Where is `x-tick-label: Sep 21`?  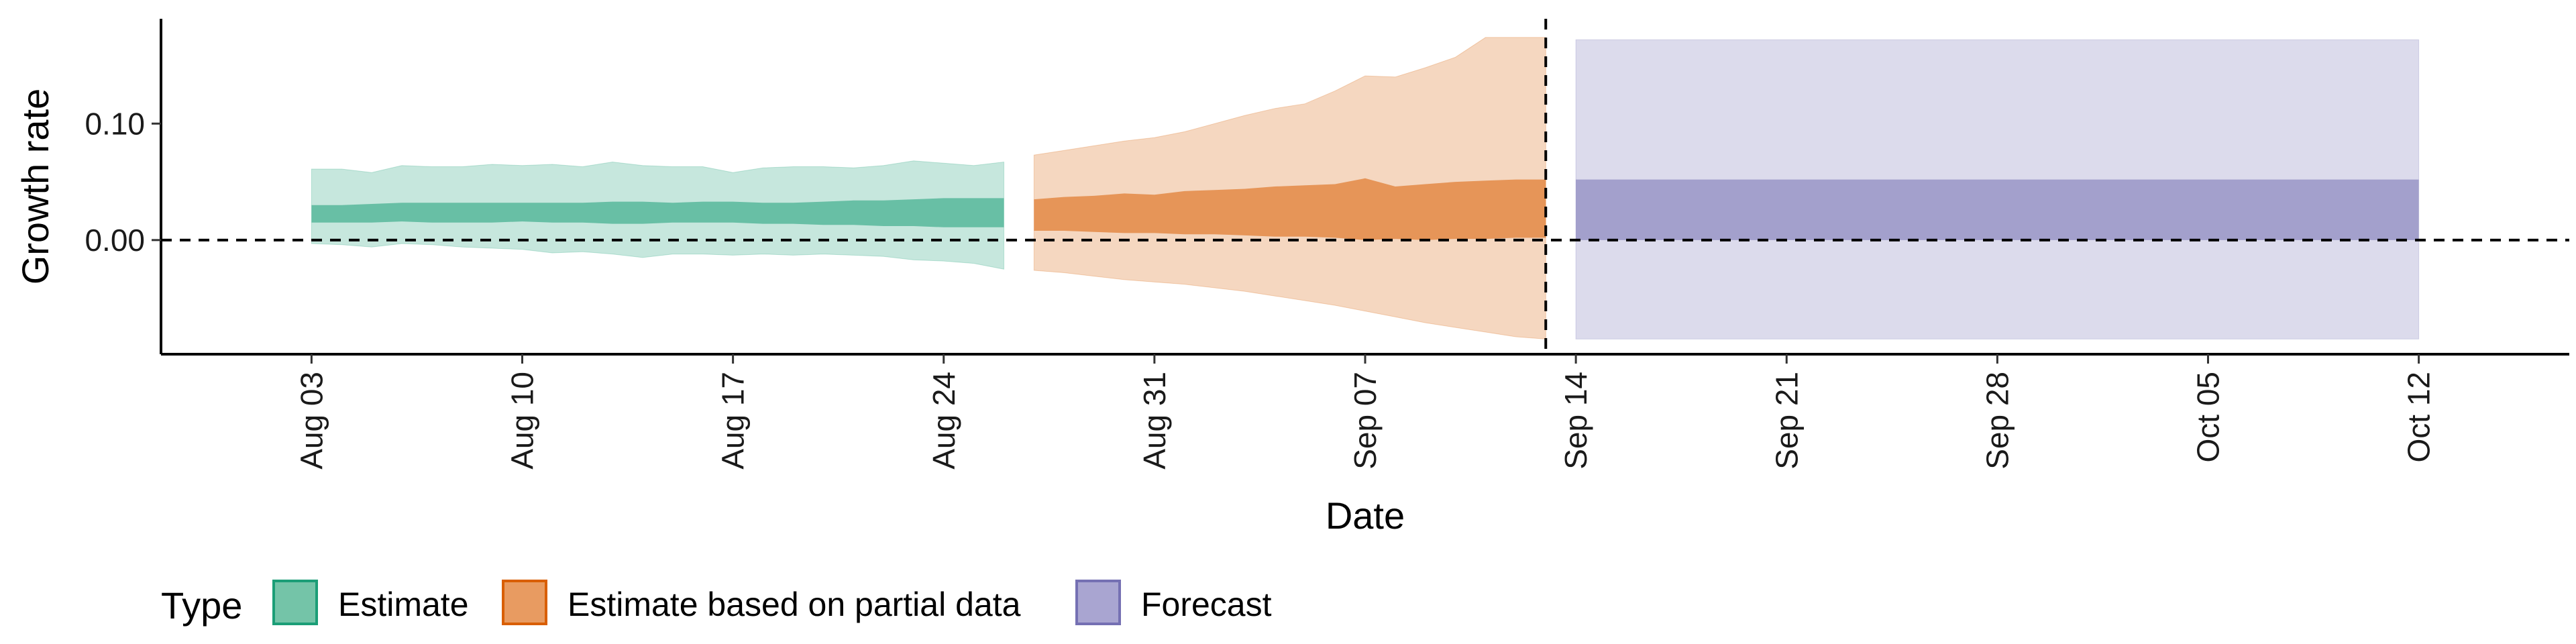 x-tick-label: Sep 21 is located at coordinates (1786, 421).